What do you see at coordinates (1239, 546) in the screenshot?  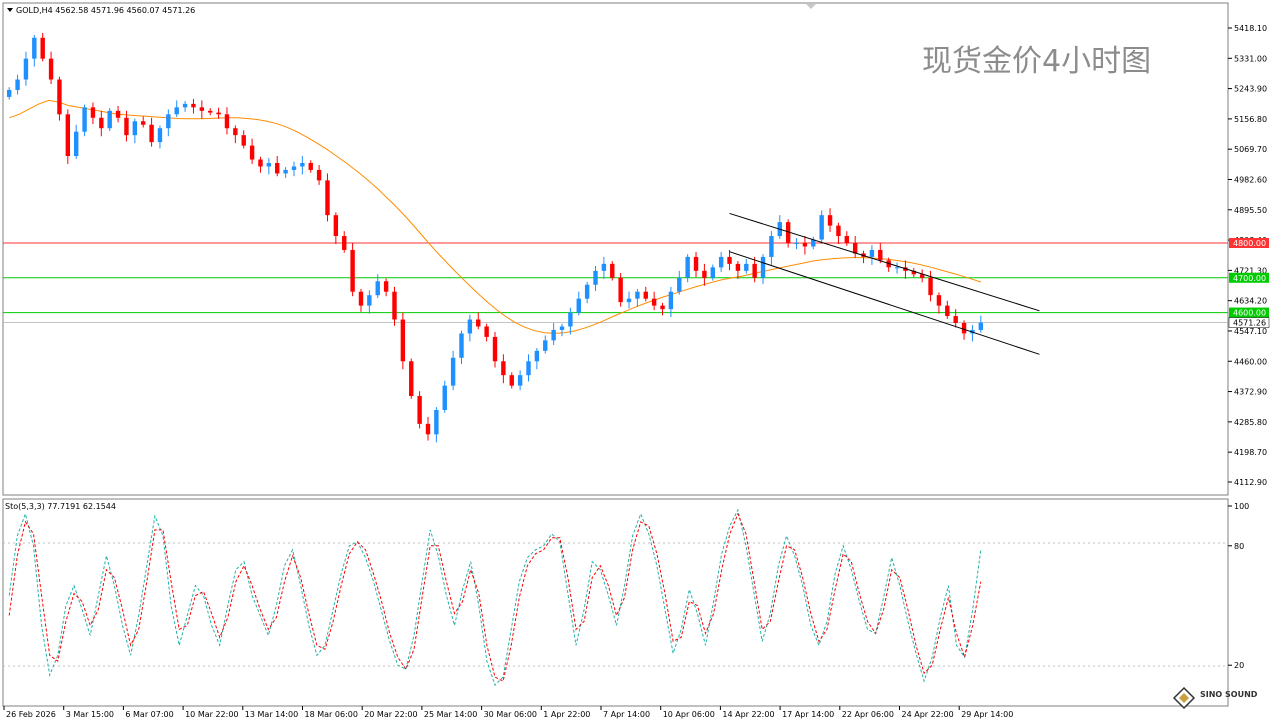 I see `stochastic-tick-label: 80` at bounding box center [1239, 546].